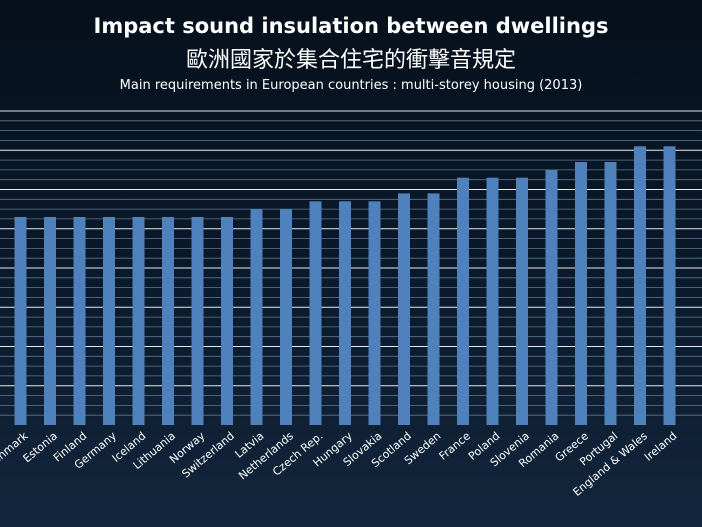 This screenshot has height=527, width=702. Describe the element at coordinates (109, 321) in the screenshot. I see `bar-germany` at that location.